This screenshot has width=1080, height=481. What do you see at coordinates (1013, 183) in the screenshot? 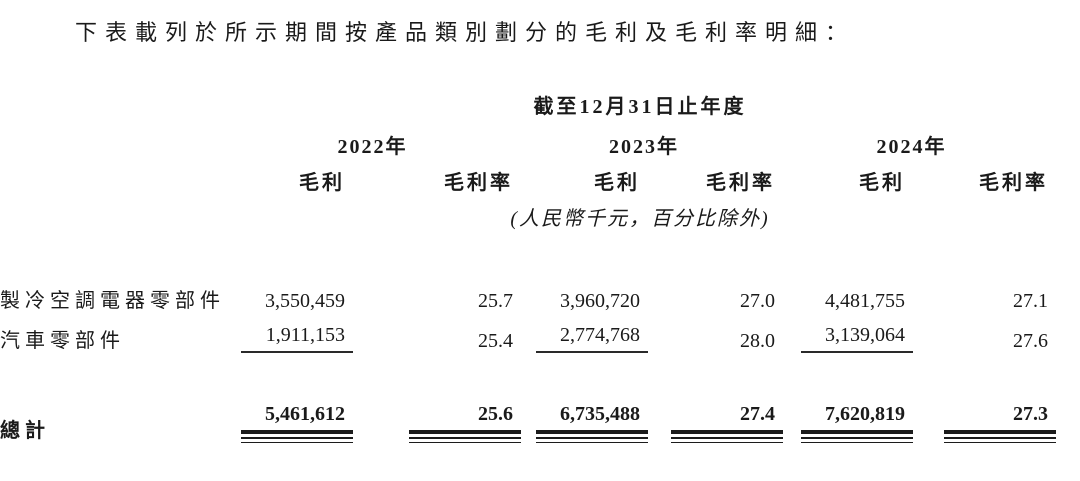
I see `col-header-2024-gross-margin: 毛利率` at bounding box center [1013, 183].